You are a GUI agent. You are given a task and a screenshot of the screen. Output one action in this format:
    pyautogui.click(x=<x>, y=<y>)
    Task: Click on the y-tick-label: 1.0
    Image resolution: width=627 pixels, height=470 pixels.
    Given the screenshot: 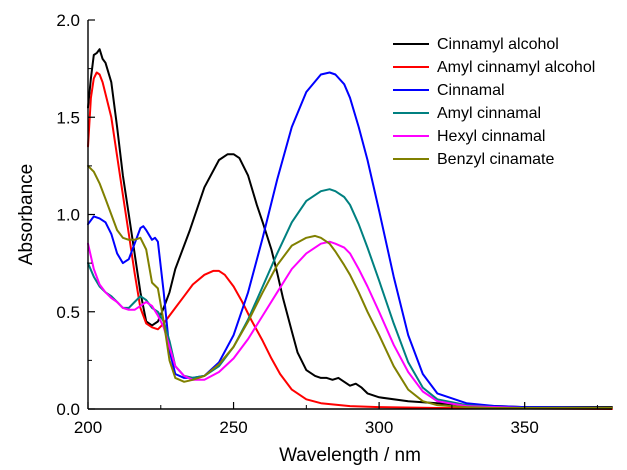 What is the action you would take?
    pyautogui.click(x=68, y=215)
    